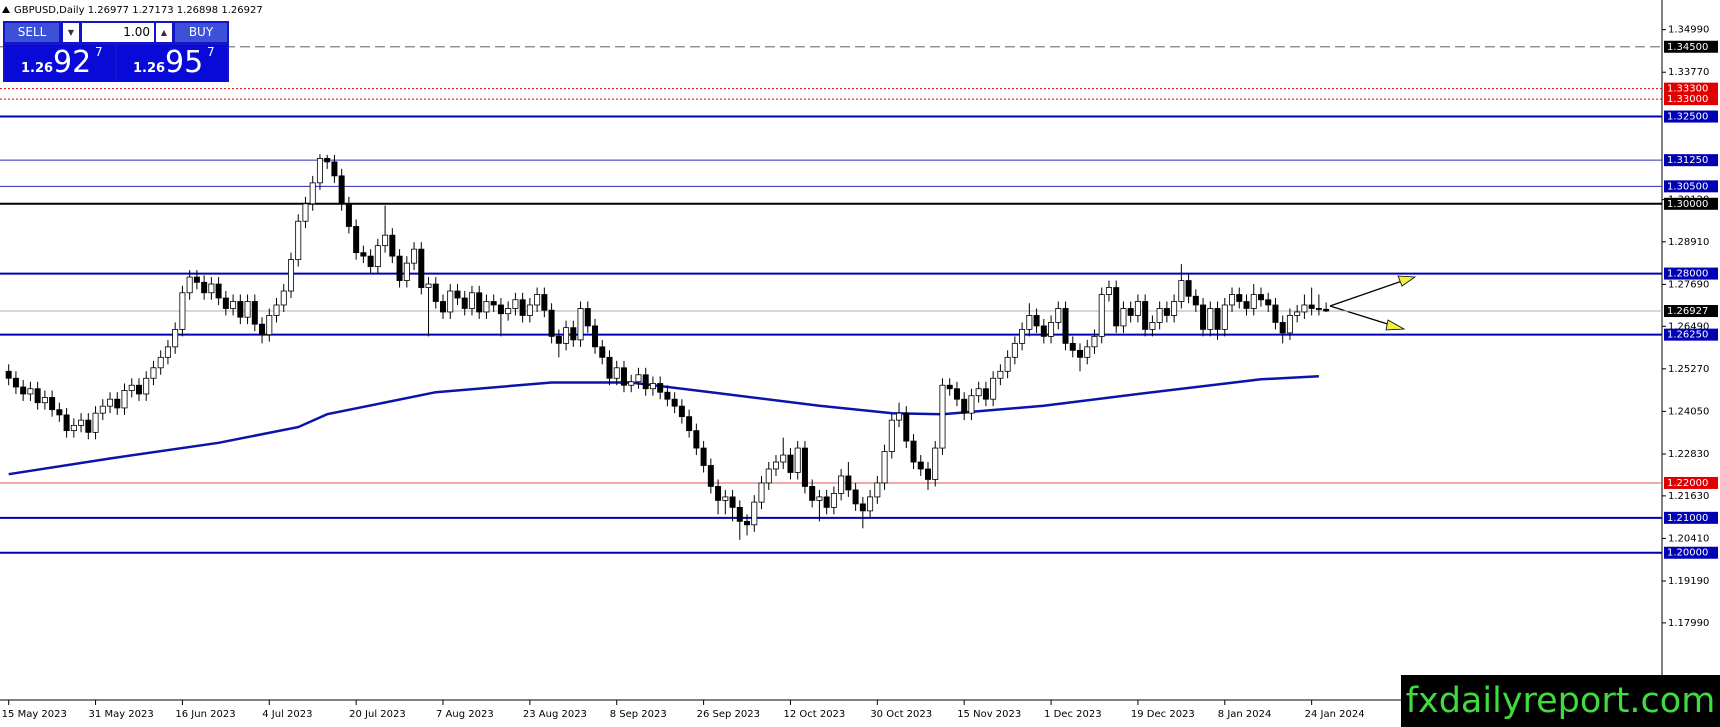 This screenshot has width=1720, height=727. What do you see at coordinates (901, 714) in the screenshot?
I see `x-tick-label: 30 Oct 2023` at bounding box center [901, 714].